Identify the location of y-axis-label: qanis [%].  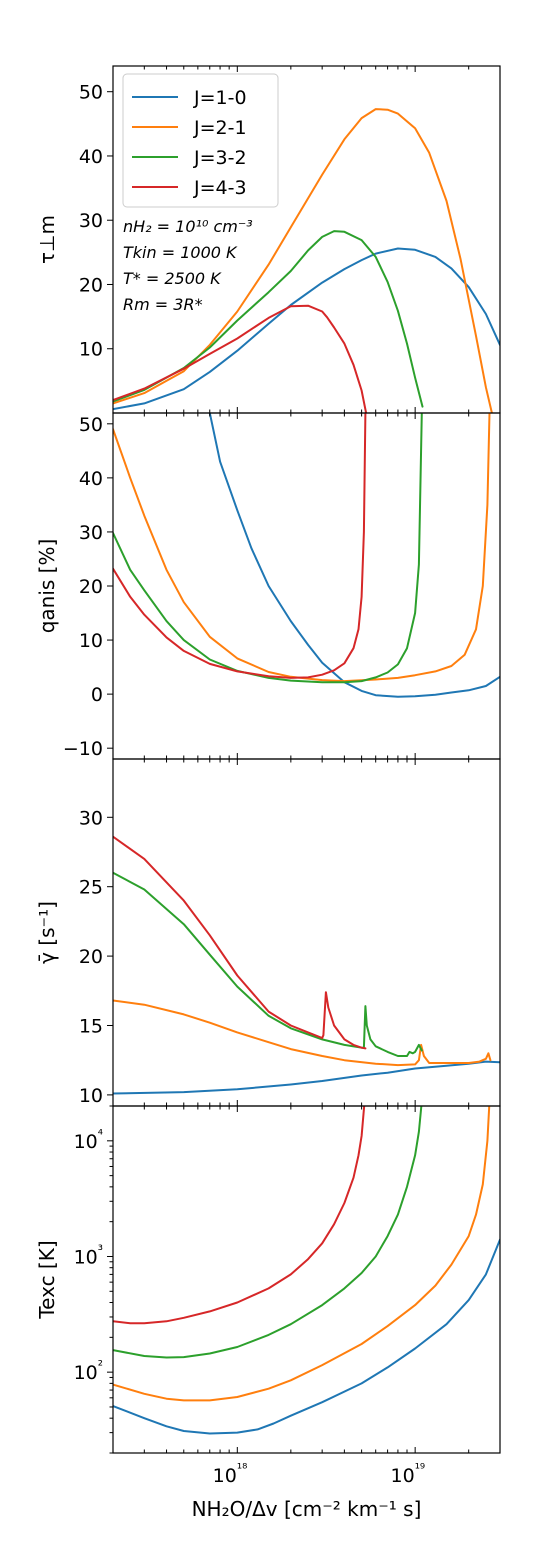
(47, 586).